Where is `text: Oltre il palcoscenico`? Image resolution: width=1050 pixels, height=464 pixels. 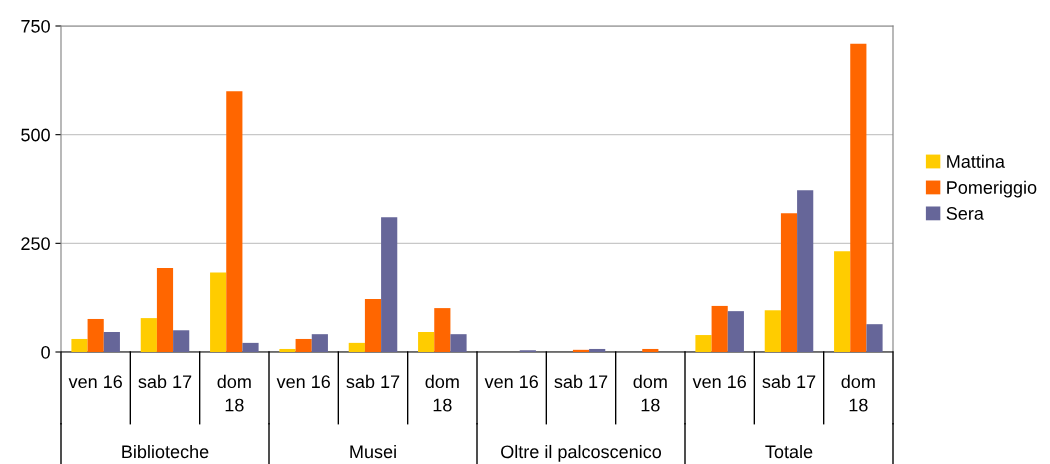
text: Oltre il palcoscenico is located at coordinates (581, 453).